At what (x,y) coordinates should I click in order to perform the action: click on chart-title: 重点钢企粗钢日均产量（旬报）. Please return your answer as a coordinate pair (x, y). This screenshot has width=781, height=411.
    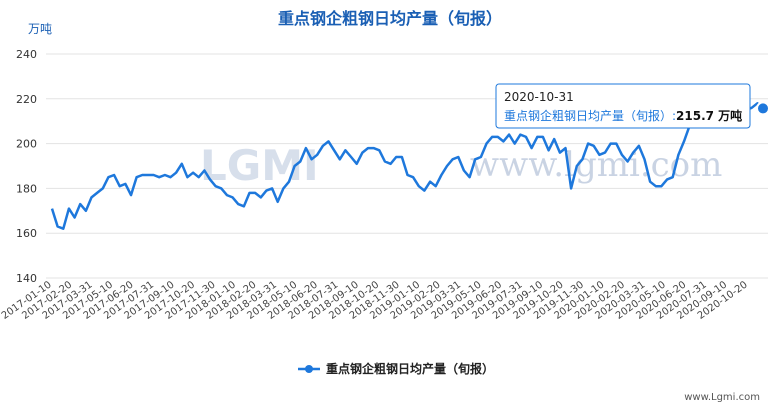
    Looking at the image, I should click on (390, 18).